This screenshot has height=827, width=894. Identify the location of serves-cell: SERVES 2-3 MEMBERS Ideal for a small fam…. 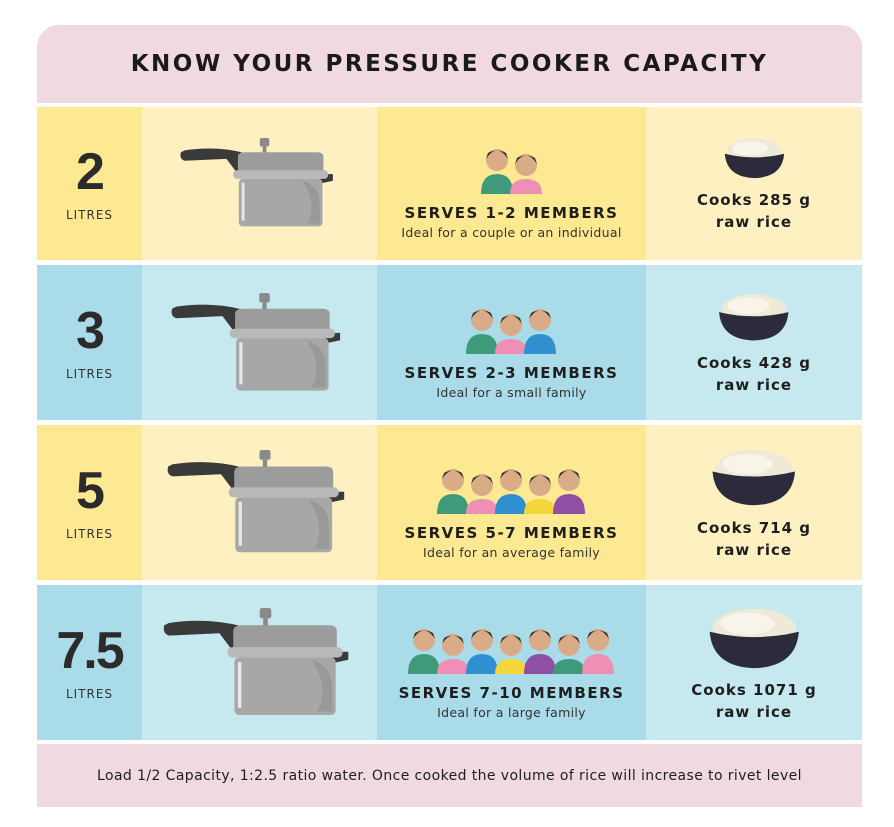
(511, 342).